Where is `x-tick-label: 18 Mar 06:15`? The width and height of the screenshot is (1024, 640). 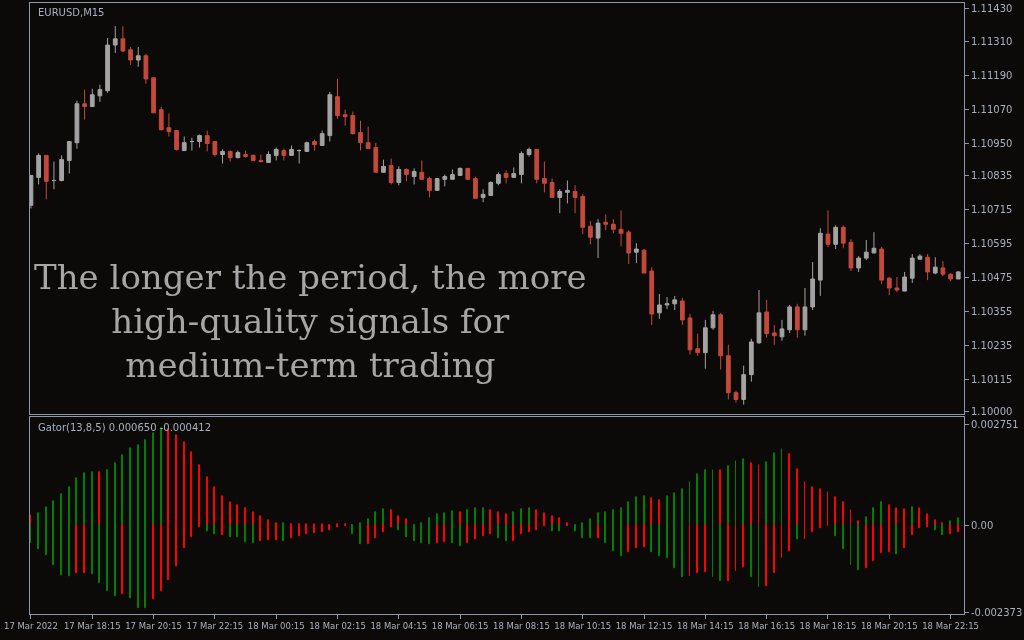
x-tick-label: 18 Mar 06:15 is located at coordinates (460, 626).